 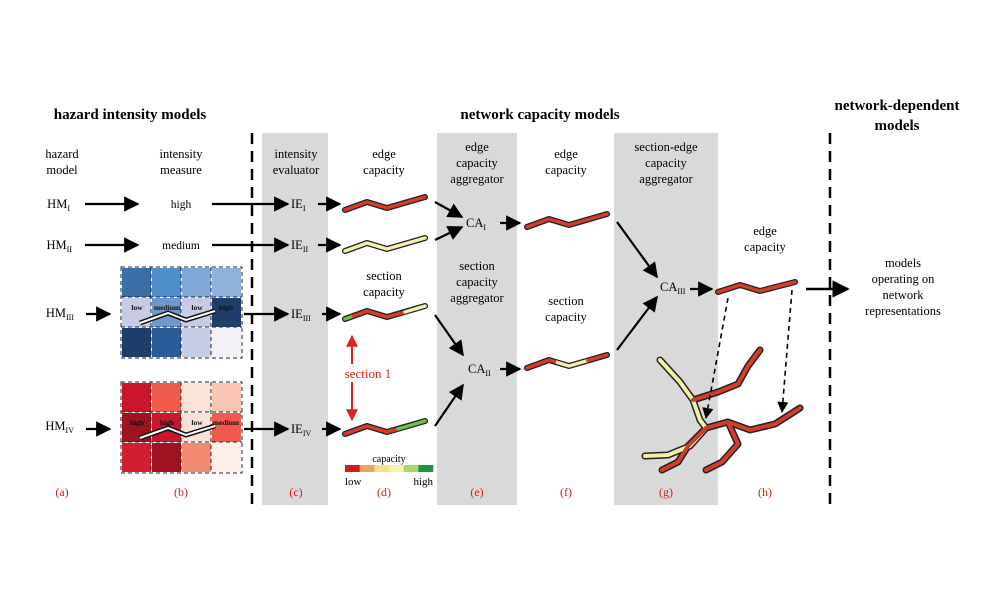 I want to click on hm2-label: HMII, so click(x=60, y=246).